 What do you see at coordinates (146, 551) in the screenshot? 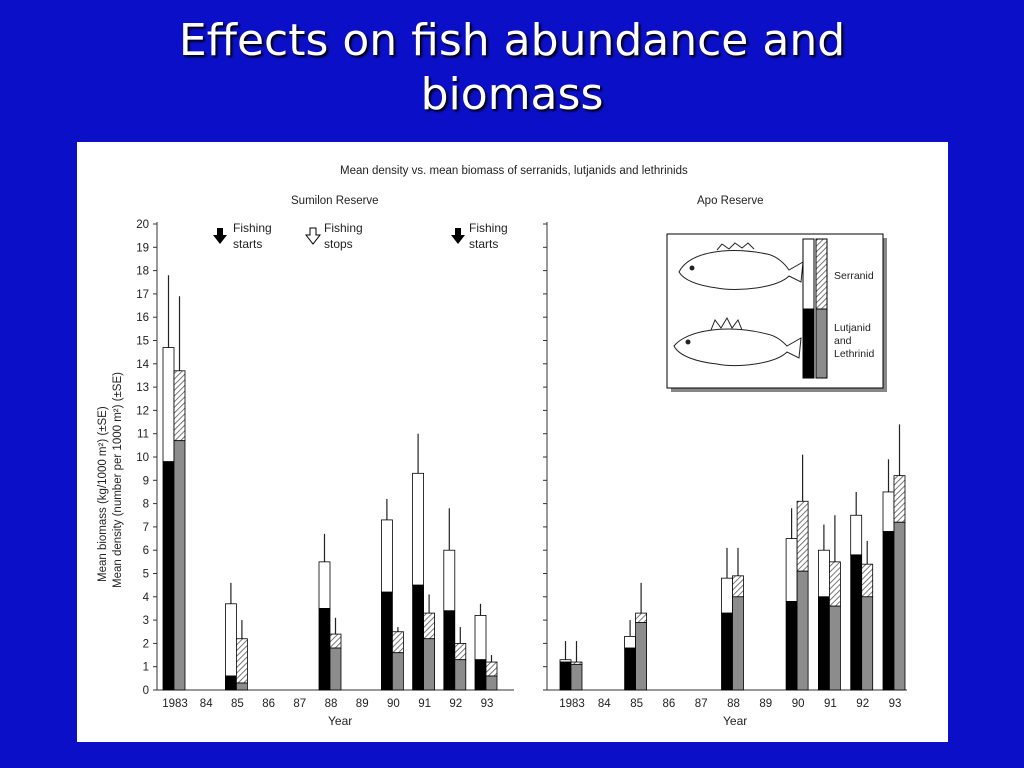
I see `y-tick-label: 6` at bounding box center [146, 551].